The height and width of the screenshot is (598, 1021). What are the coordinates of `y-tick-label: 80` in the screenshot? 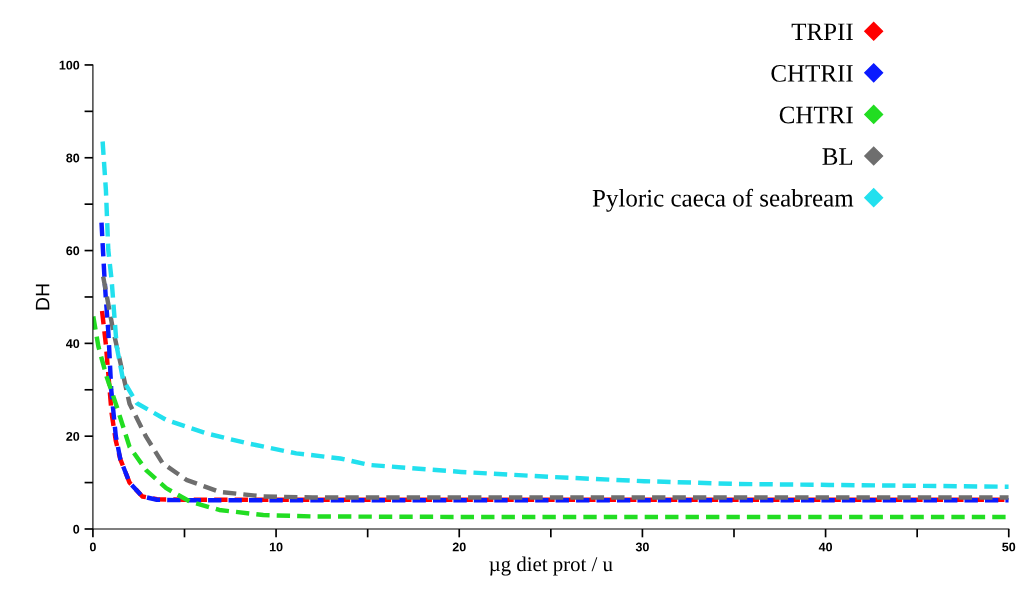 It's located at (73, 158).